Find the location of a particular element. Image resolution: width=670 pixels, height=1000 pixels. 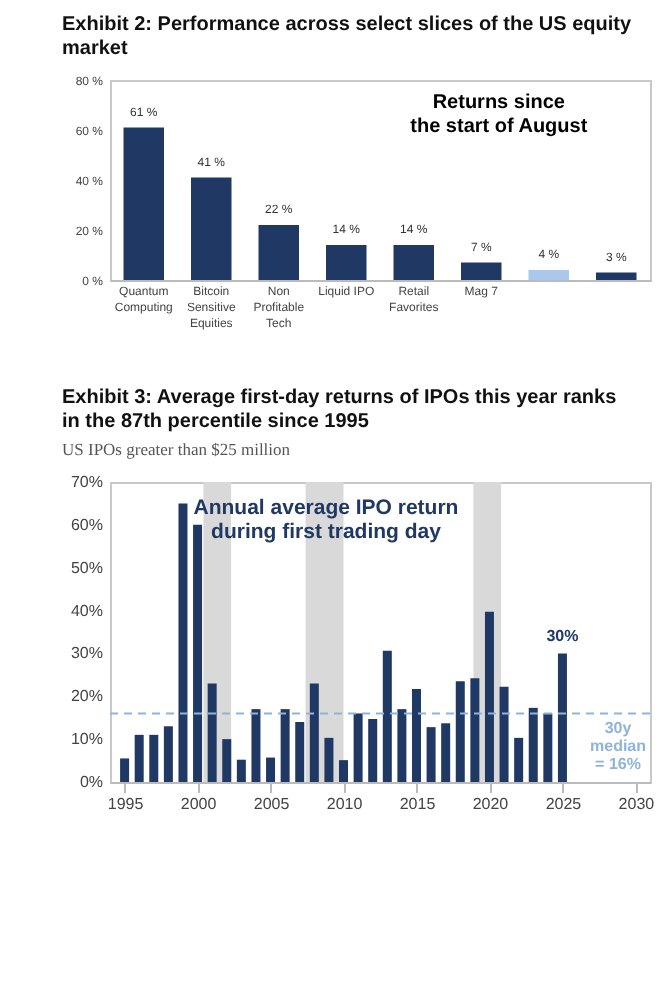

y-tick-label: 50% is located at coordinates (86, 567).